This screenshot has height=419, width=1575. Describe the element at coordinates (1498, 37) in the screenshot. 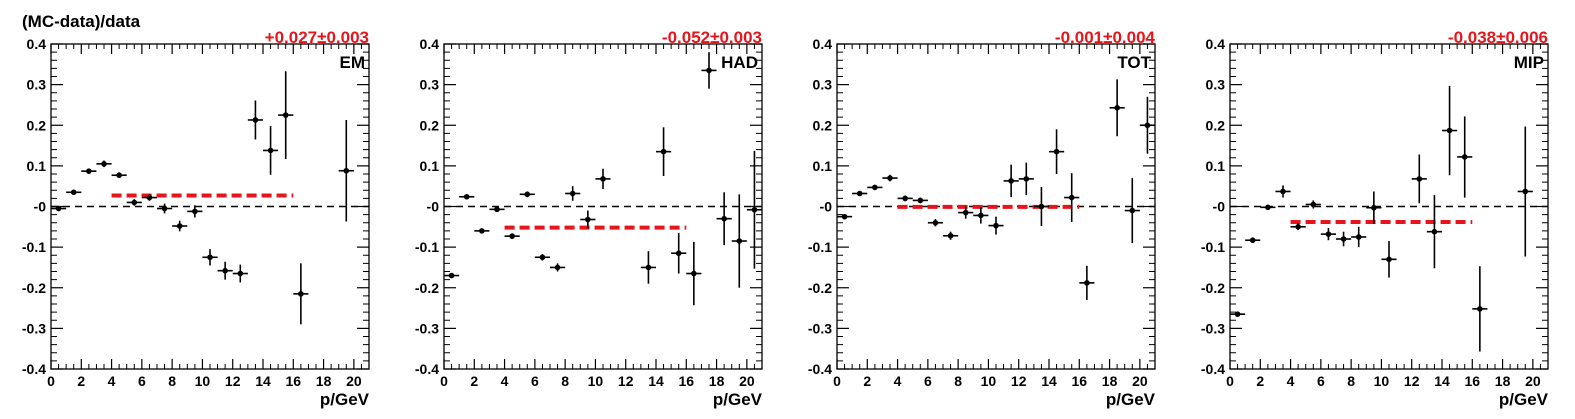

I see `fit-value-label: -0.038±0.006` at that location.